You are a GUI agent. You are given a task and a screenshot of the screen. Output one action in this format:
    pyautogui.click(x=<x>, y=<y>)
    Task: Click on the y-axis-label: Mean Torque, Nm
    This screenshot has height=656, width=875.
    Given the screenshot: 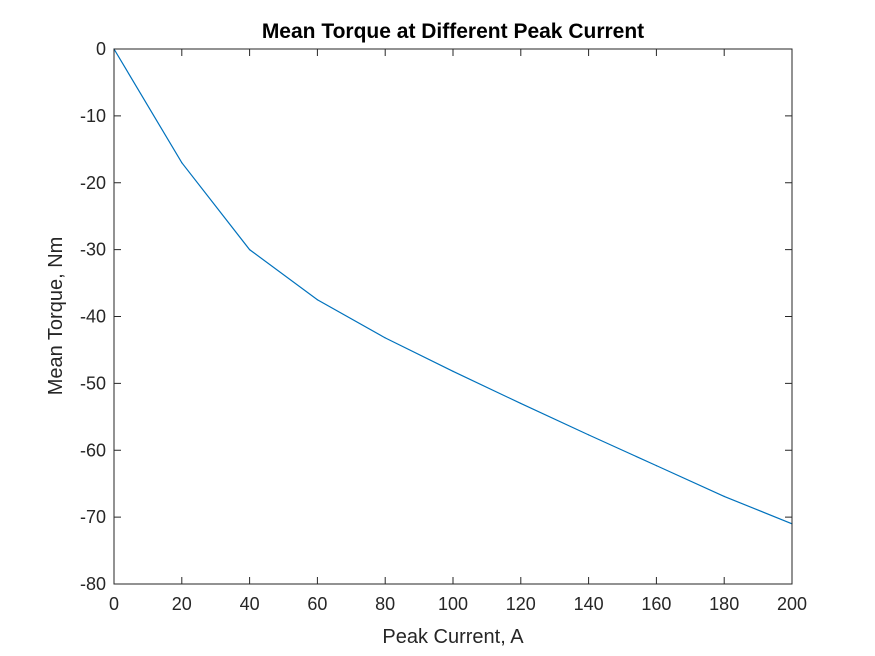 What is the action you would take?
    pyautogui.click(x=56, y=316)
    